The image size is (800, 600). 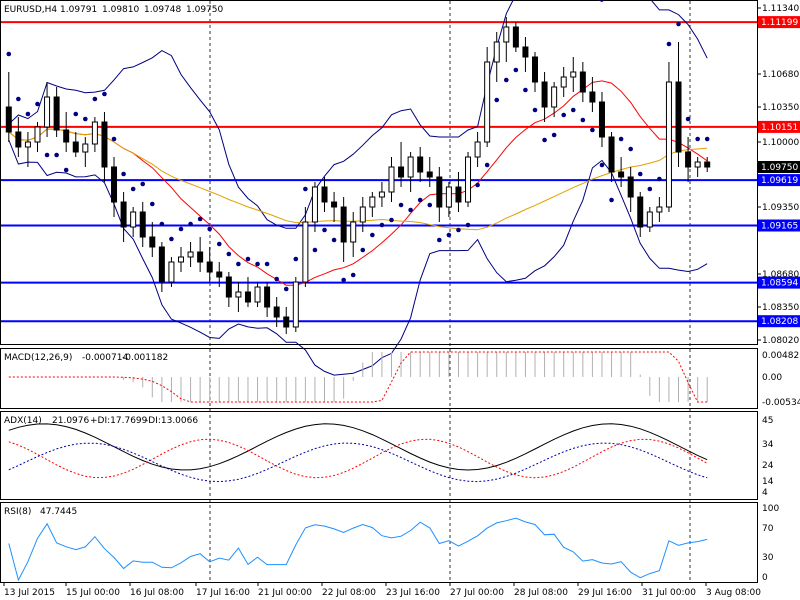 I want to click on price-tick-label: 1.08350, so click(x=780, y=308).